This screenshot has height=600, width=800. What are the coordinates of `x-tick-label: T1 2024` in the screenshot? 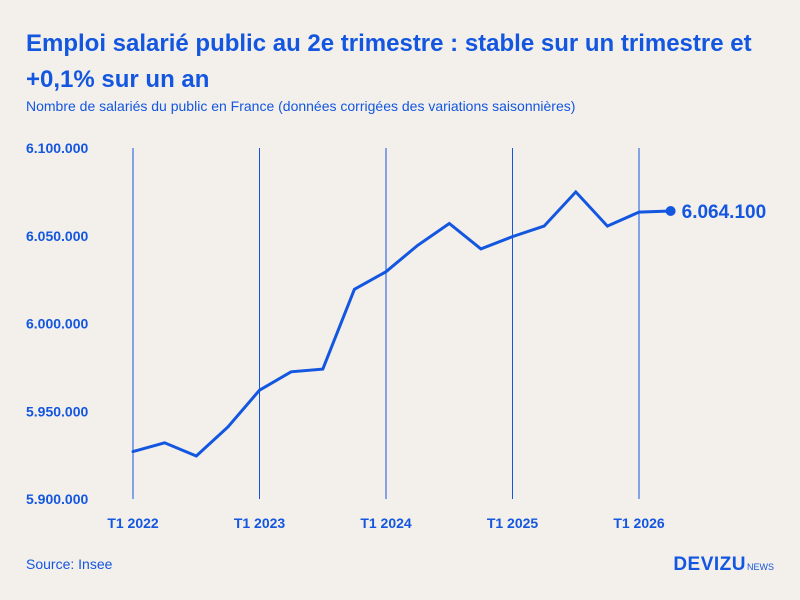 It's located at (386, 523).